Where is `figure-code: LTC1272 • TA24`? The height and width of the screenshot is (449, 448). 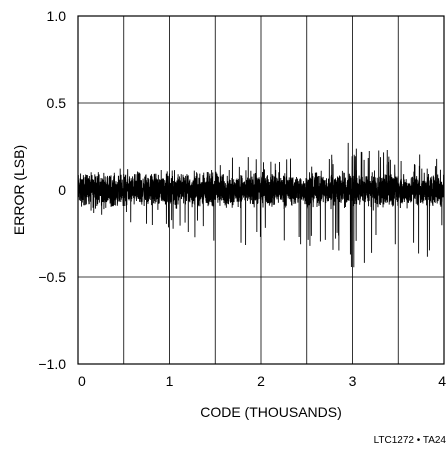 figure-code: LTC1272 • TA24 is located at coordinates (410, 440).